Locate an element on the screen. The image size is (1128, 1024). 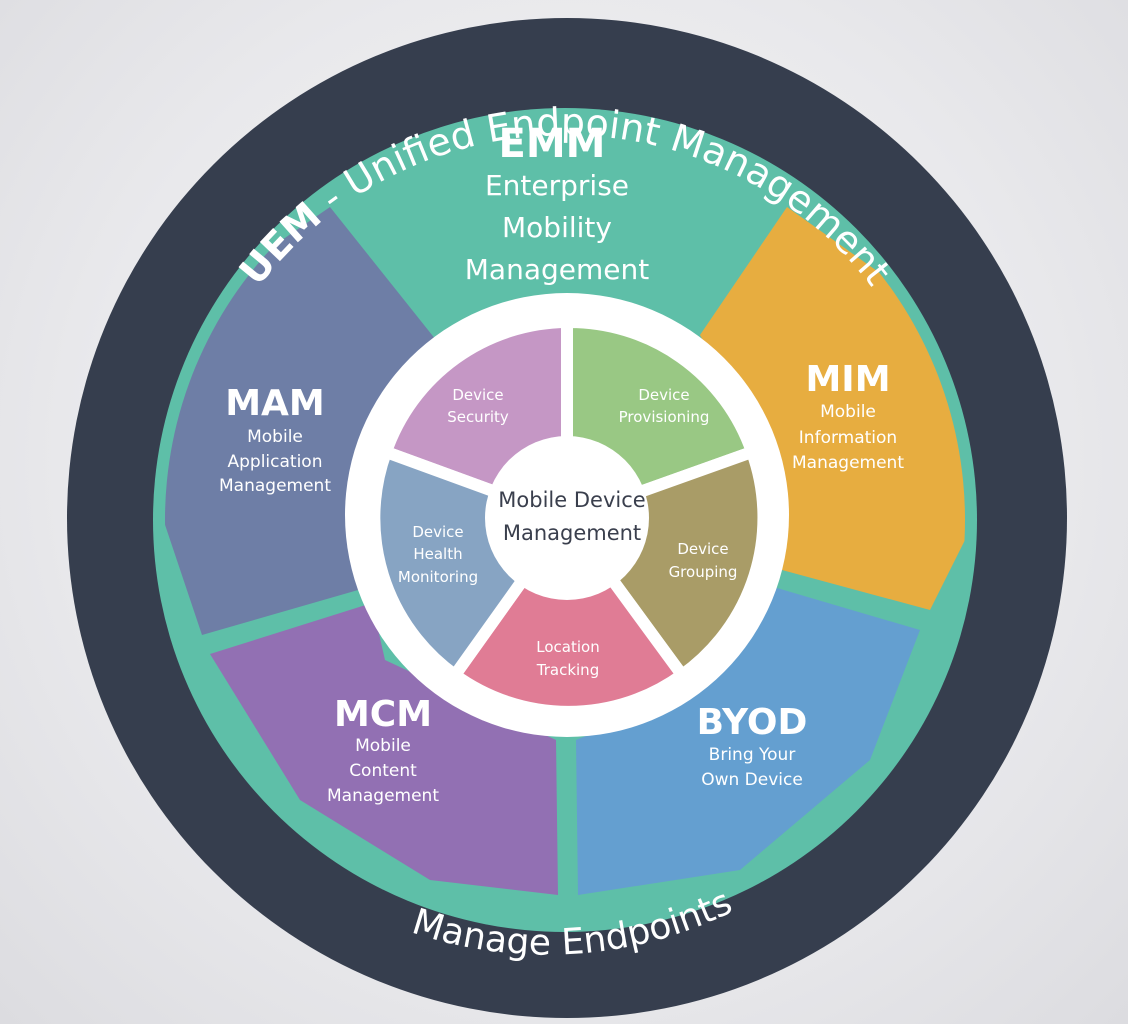
emm-line-2: Mobility is located at coordinates (557, 227).